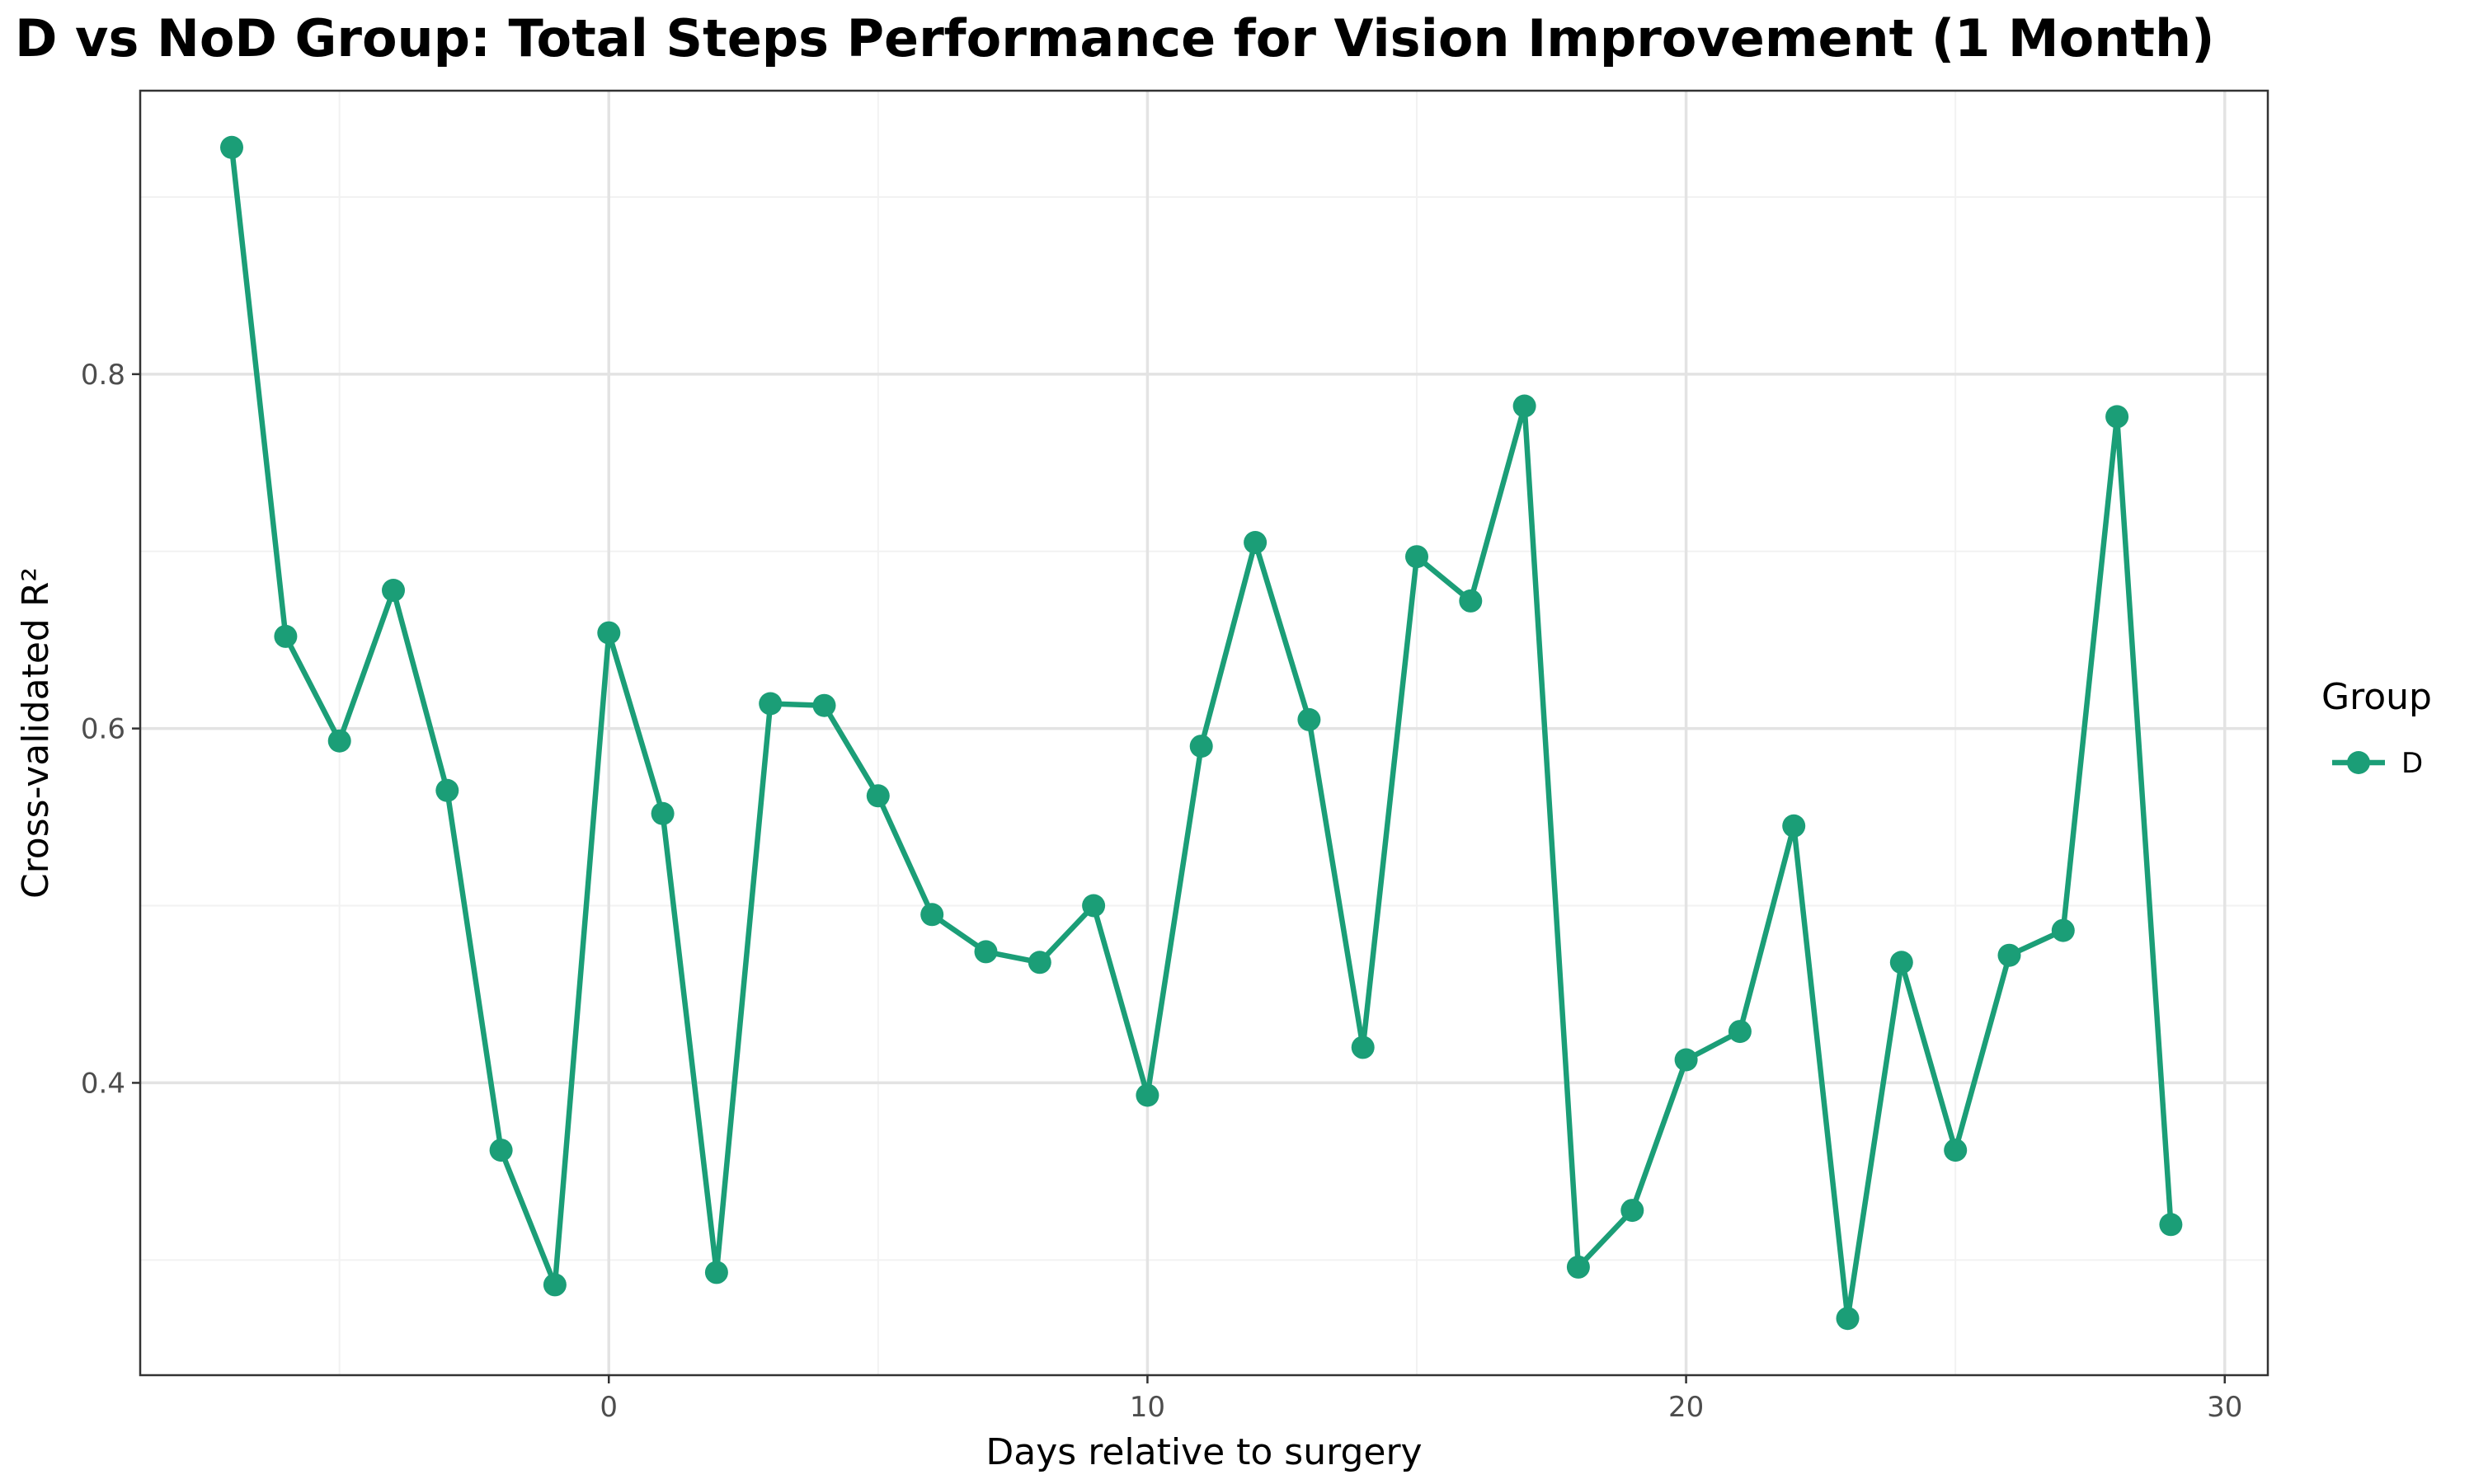  I want to click on x-tick-label: 20, so click(1686, 1407).